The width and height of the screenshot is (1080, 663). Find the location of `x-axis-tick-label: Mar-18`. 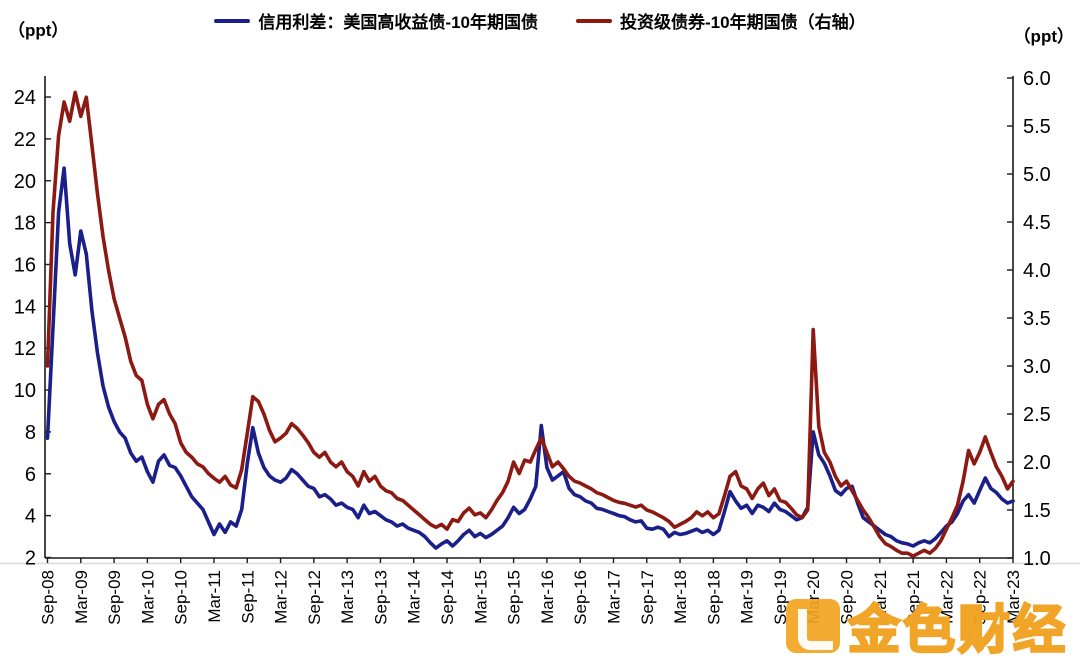

x-axis-tick-label: Mar-18 is located at coordinates (680, 597).